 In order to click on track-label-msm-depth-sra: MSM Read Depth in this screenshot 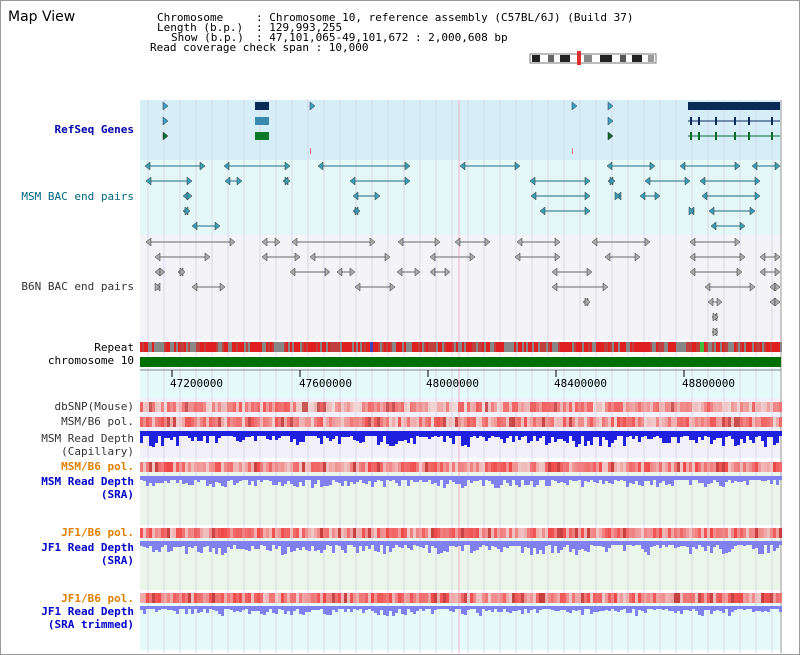, I will do `click(87, 481)`.